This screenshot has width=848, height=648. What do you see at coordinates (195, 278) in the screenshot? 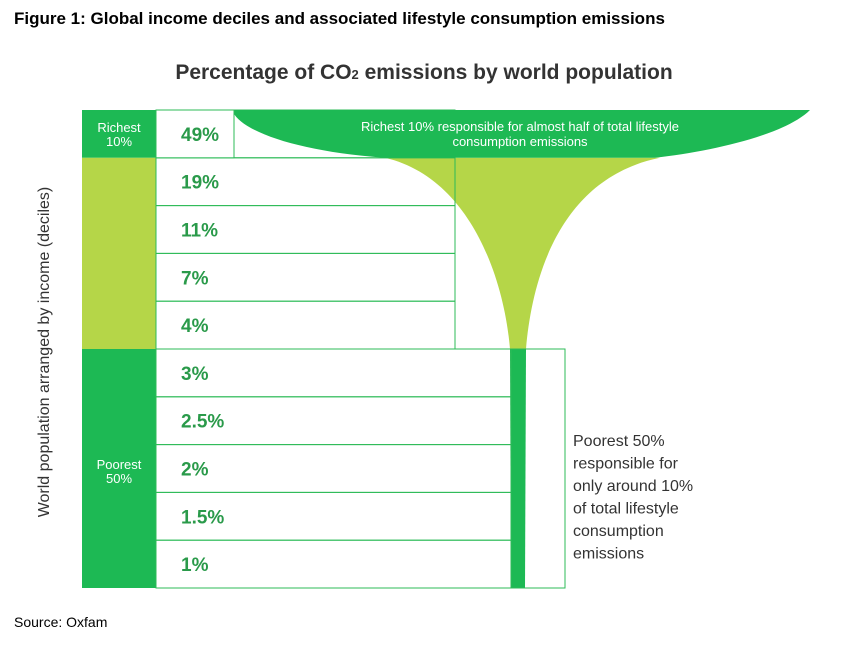
I see `decile-value-label: 7%` at bounding box center [195, 278].